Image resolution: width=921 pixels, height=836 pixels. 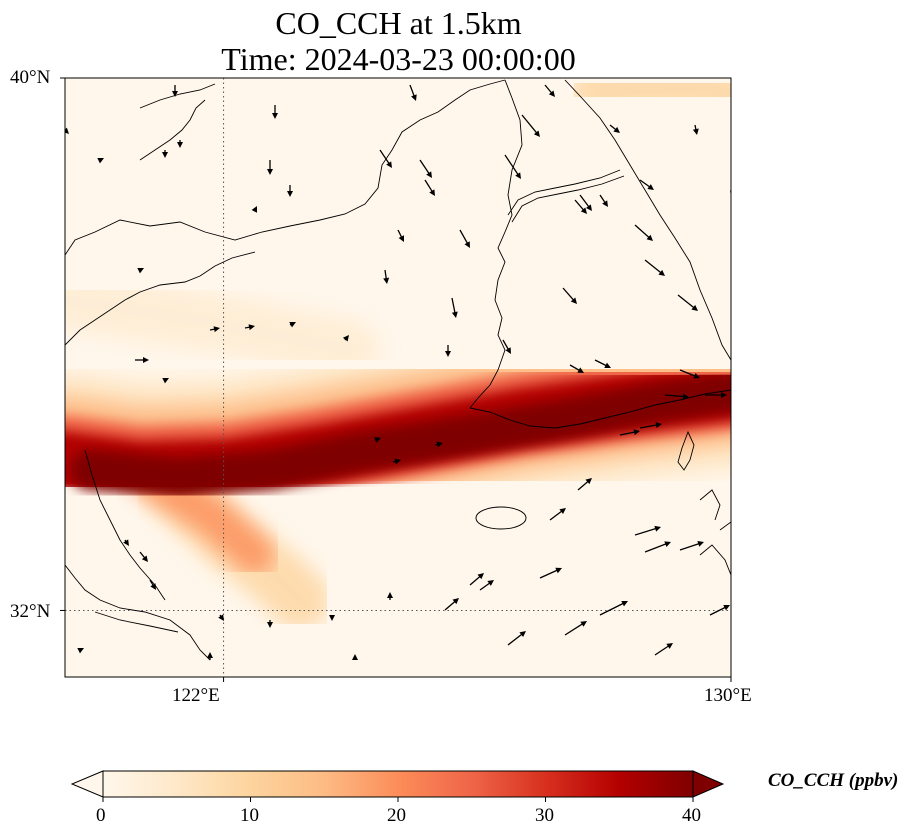 What do you see at coordinates (396, 815) in the screenshot?
I see `colorbar-tick-label-20: 20` at bounding box center [396, 815].